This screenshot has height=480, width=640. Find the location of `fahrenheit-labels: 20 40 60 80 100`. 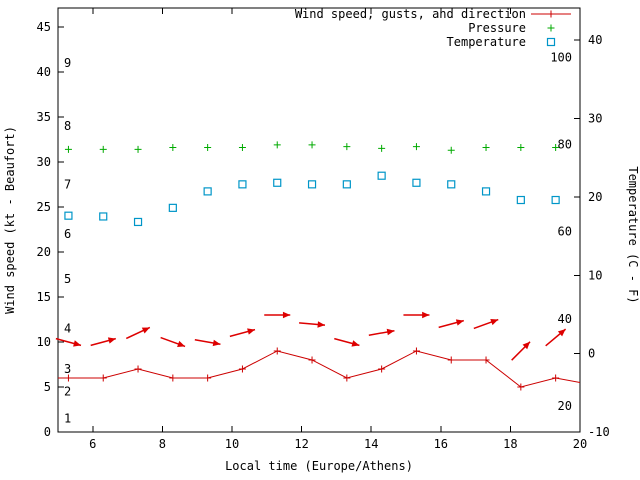

fahrenheit-labels: 20 40 60 80 100 is located at coordinates (561, 232).